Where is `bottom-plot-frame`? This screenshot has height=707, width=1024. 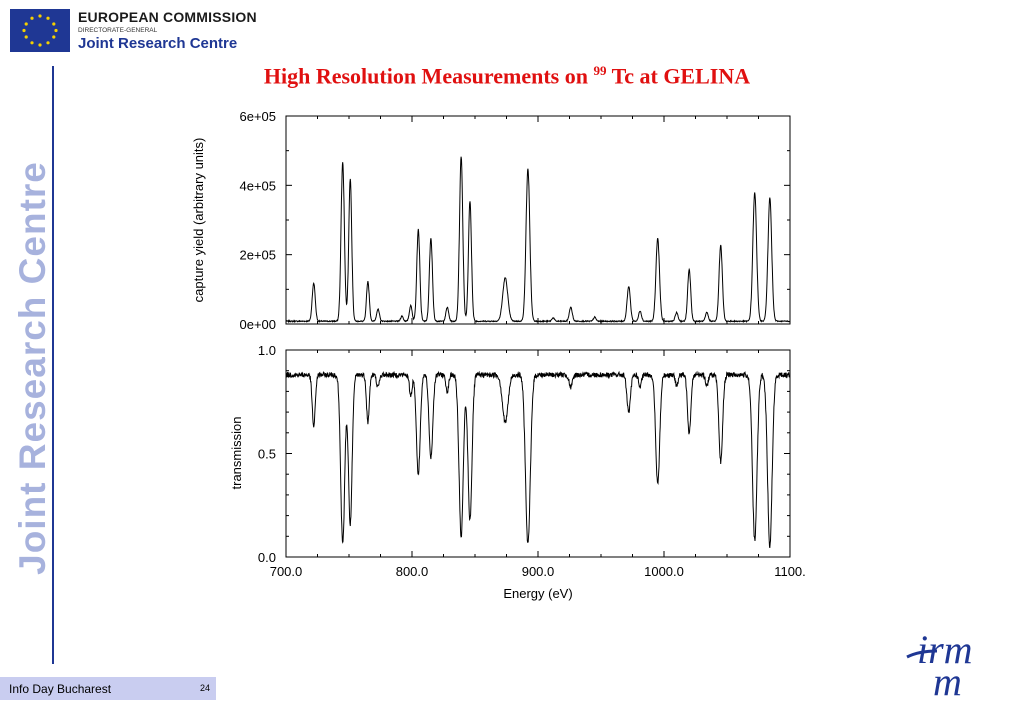 bottom-plot-frame is located at coordinates (538, 453).